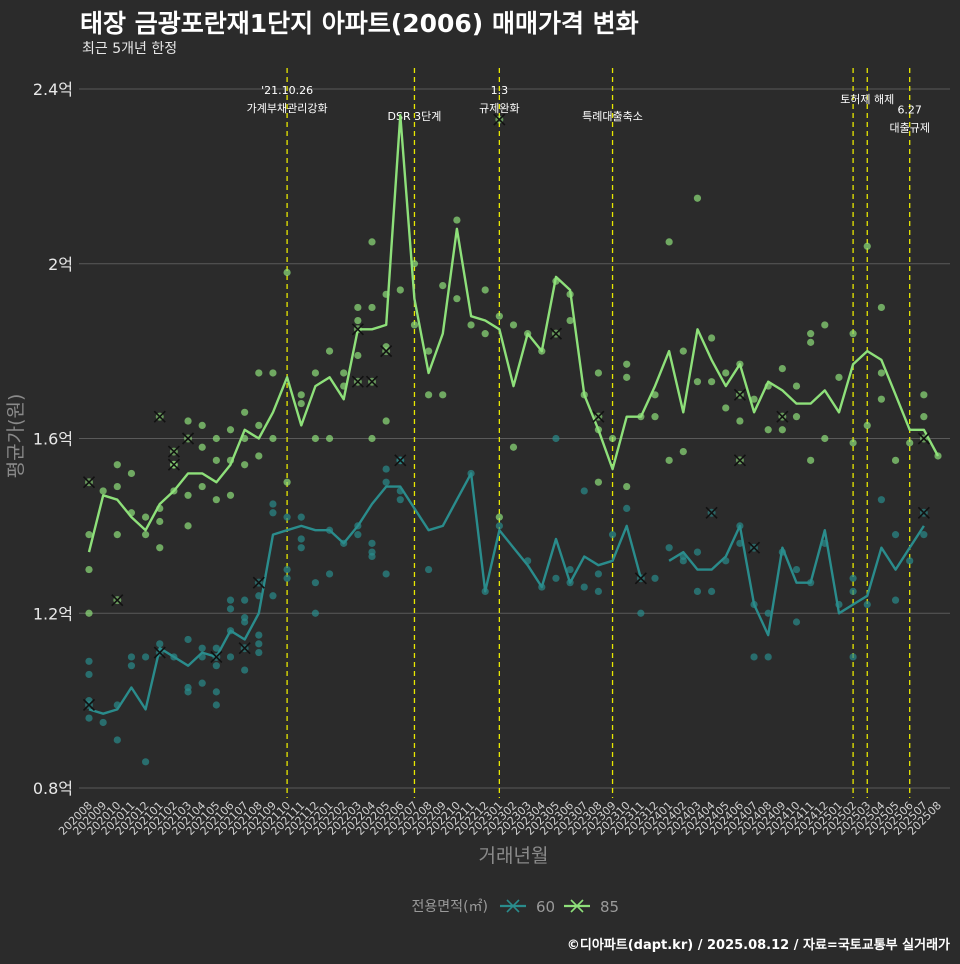 The width and height of the screenshot is (960, 964). I want to click on event-label: 가계부채관리강화, so click(287, 108).